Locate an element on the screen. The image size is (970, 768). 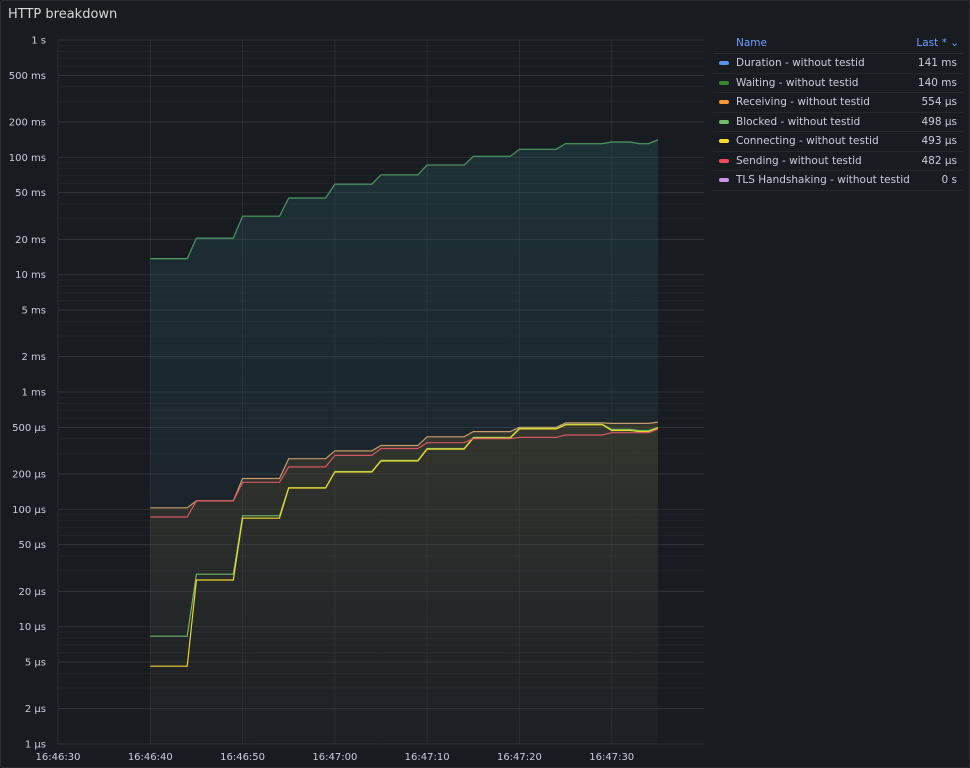
y-tick-label: 500 µs is located at coordinates (29, 428).